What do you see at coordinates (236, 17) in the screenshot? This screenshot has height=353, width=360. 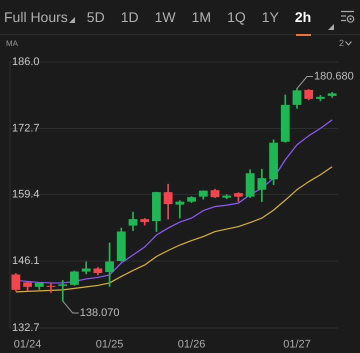 I see `text: 1Q` at bounding box center [236, 17].